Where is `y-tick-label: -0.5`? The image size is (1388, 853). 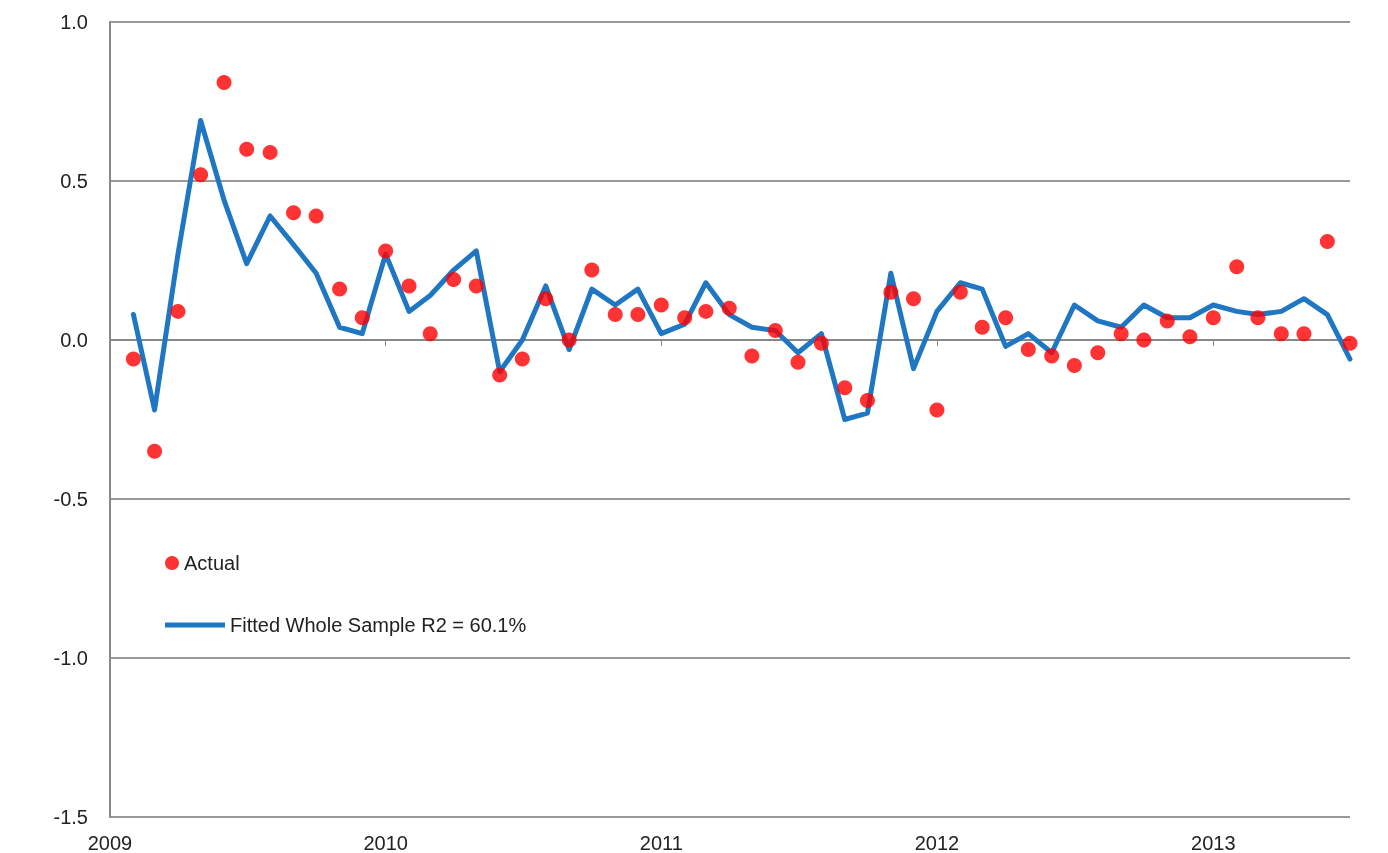 y-tick-label: -0.5 is located at coordinates (70, 499).